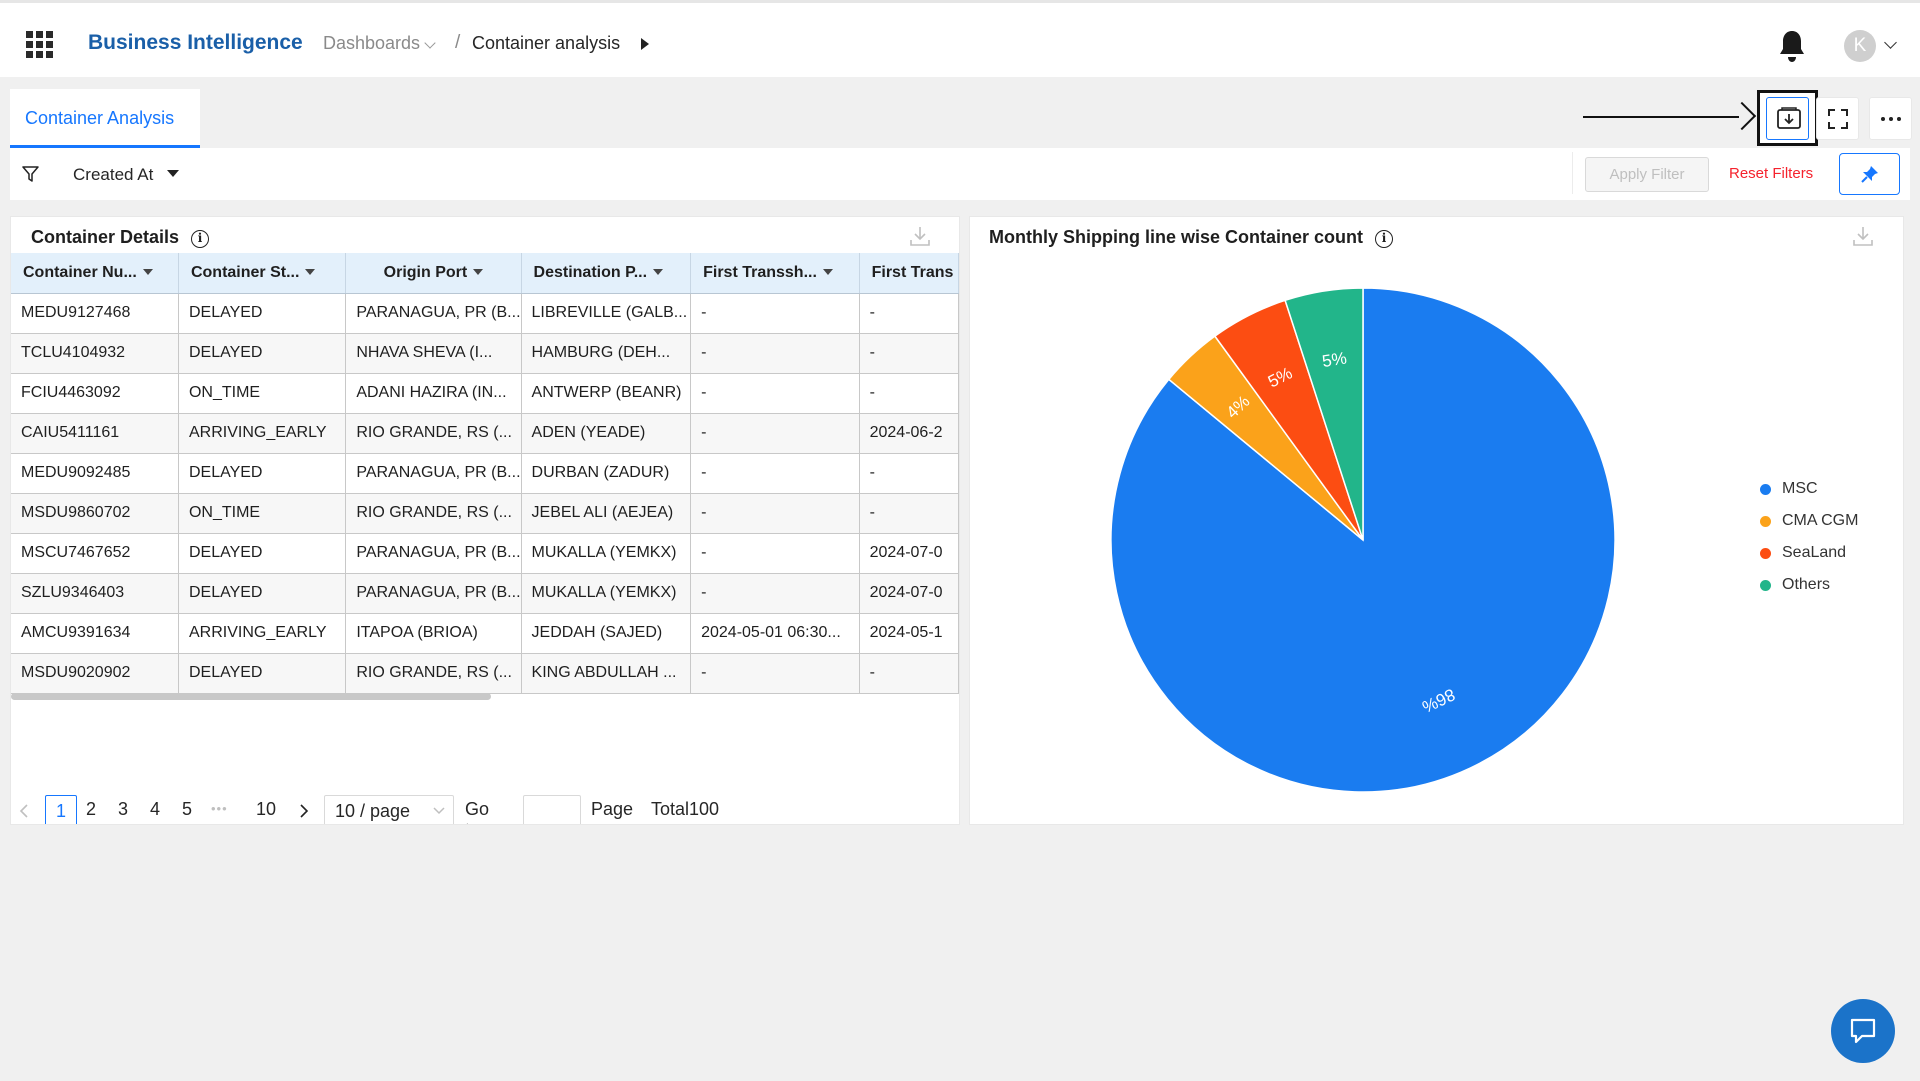 The width and height of the screenshot is (1920, 1081). What do you see at coordinates (24, 811) in the screenshot?
I see `prev-page-icon` at bounding box center [24, 811].